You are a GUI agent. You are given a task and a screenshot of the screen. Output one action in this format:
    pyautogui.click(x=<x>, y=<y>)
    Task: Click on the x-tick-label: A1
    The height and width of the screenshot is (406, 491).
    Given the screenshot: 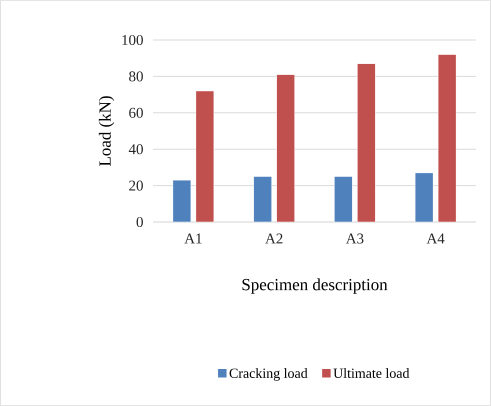 What is the action you would take?
    pyautogui.click(x=193, y=239)
    